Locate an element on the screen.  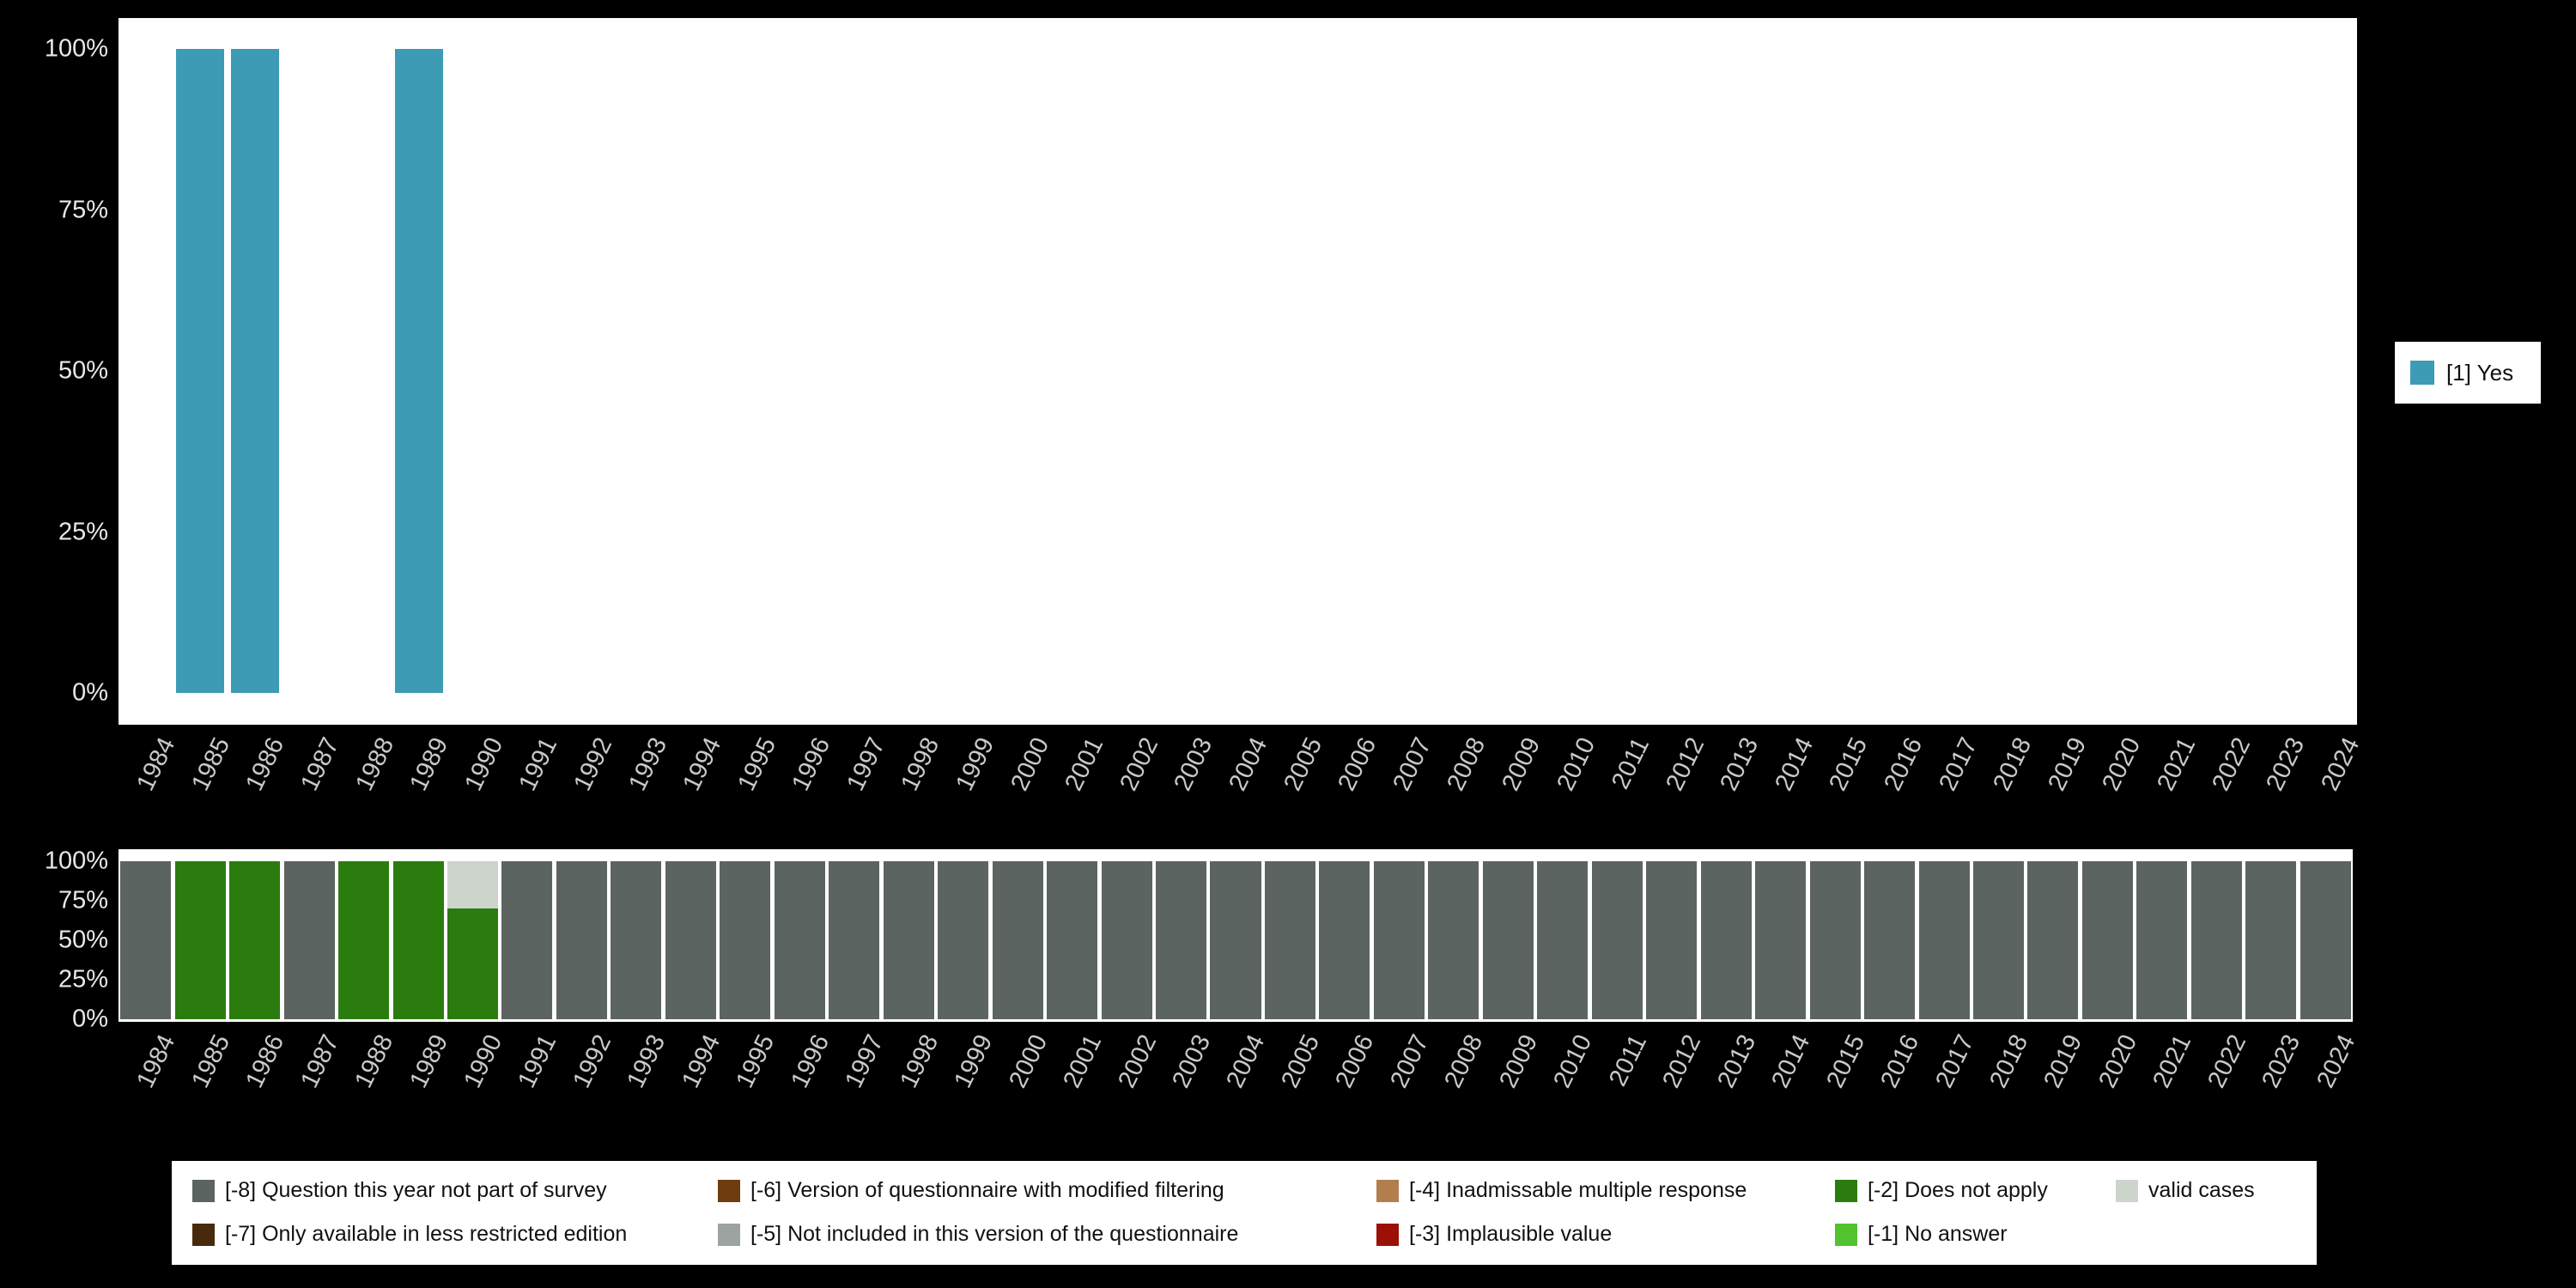
x-tick-label: 2015 is located at coordinates (1849, 764).